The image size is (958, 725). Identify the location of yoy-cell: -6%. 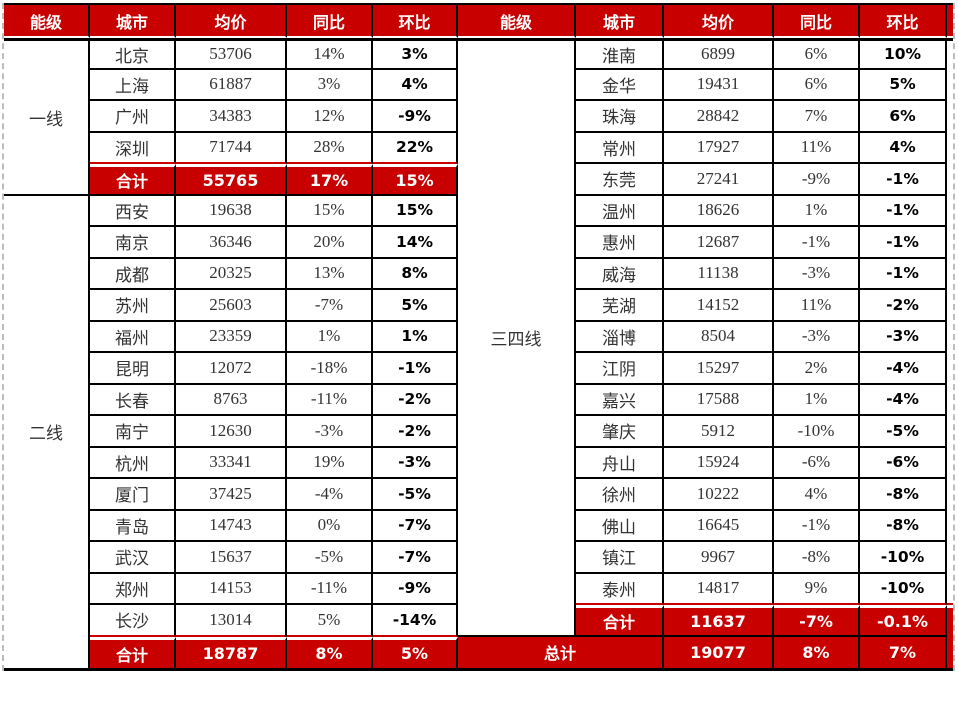
(817, 463).